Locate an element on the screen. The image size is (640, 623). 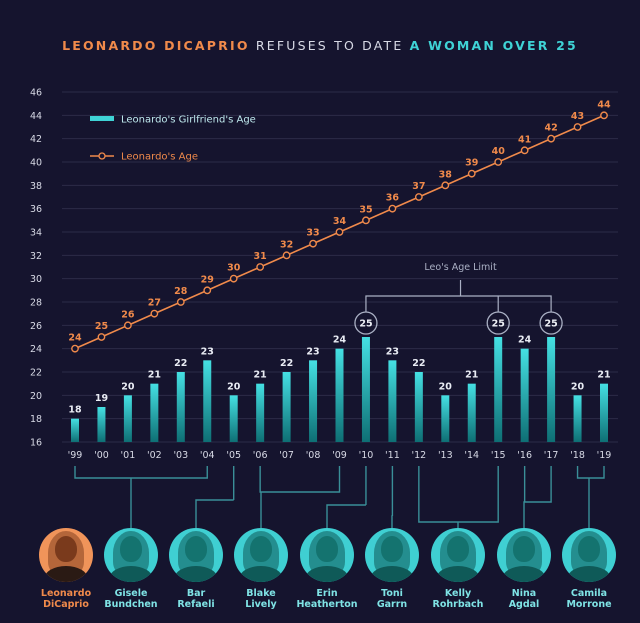
bar-value-label: 18 is located at coordinates (75, 410).